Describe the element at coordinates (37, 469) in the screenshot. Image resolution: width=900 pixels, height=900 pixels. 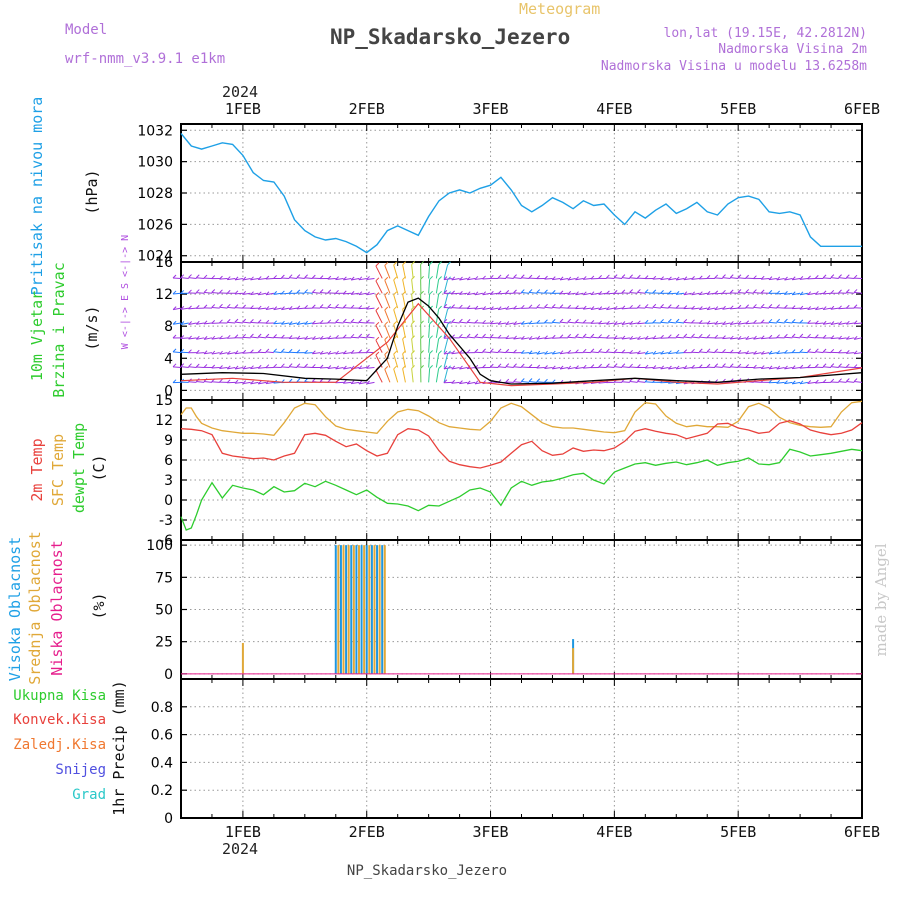
I see `temp-title-2m: 2m Temp` at that location.